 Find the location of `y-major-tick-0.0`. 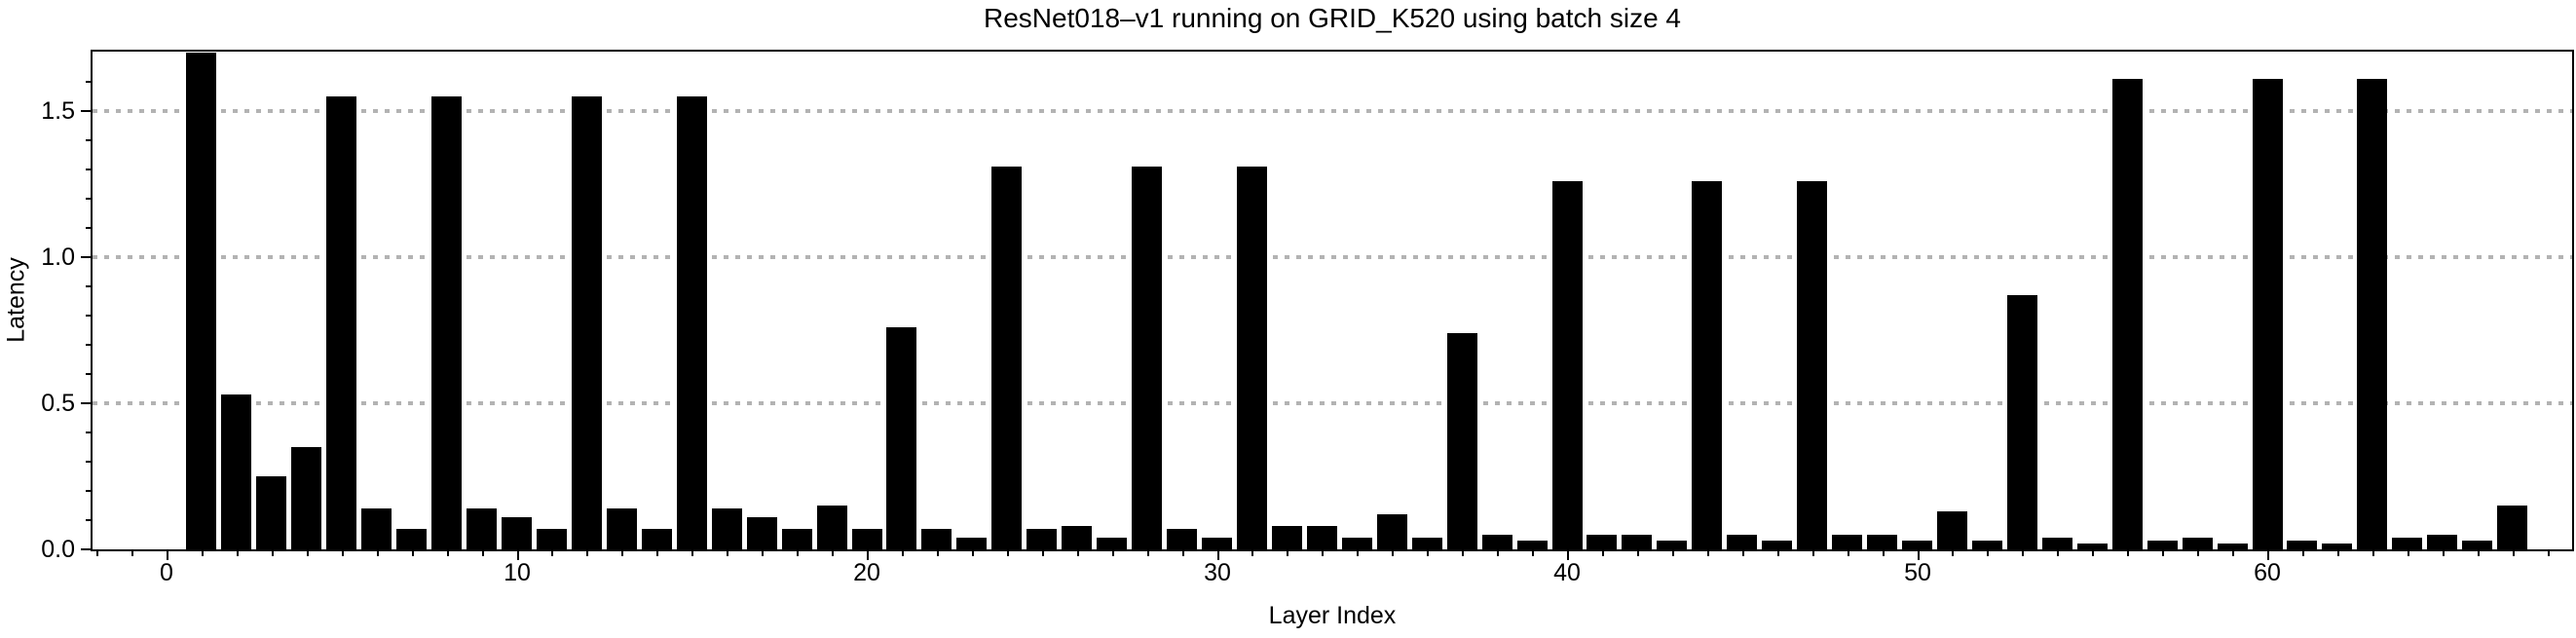

y-major-tick-0.0 is located at coordinates (86, 549).